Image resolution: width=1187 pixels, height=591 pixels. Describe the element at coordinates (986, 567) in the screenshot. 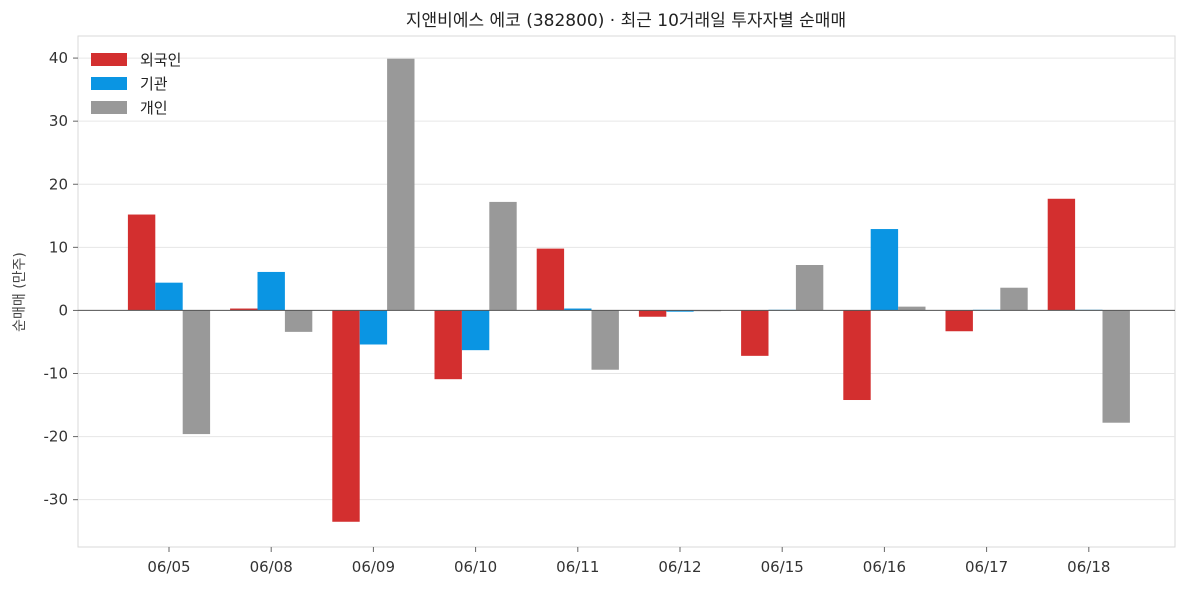

I see `x-tick-label: 06/17` at that location.